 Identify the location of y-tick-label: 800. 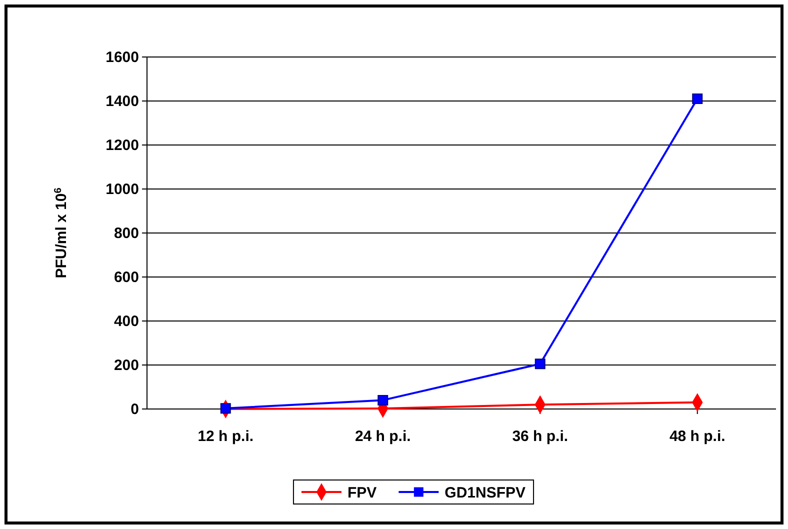
(126, 233).